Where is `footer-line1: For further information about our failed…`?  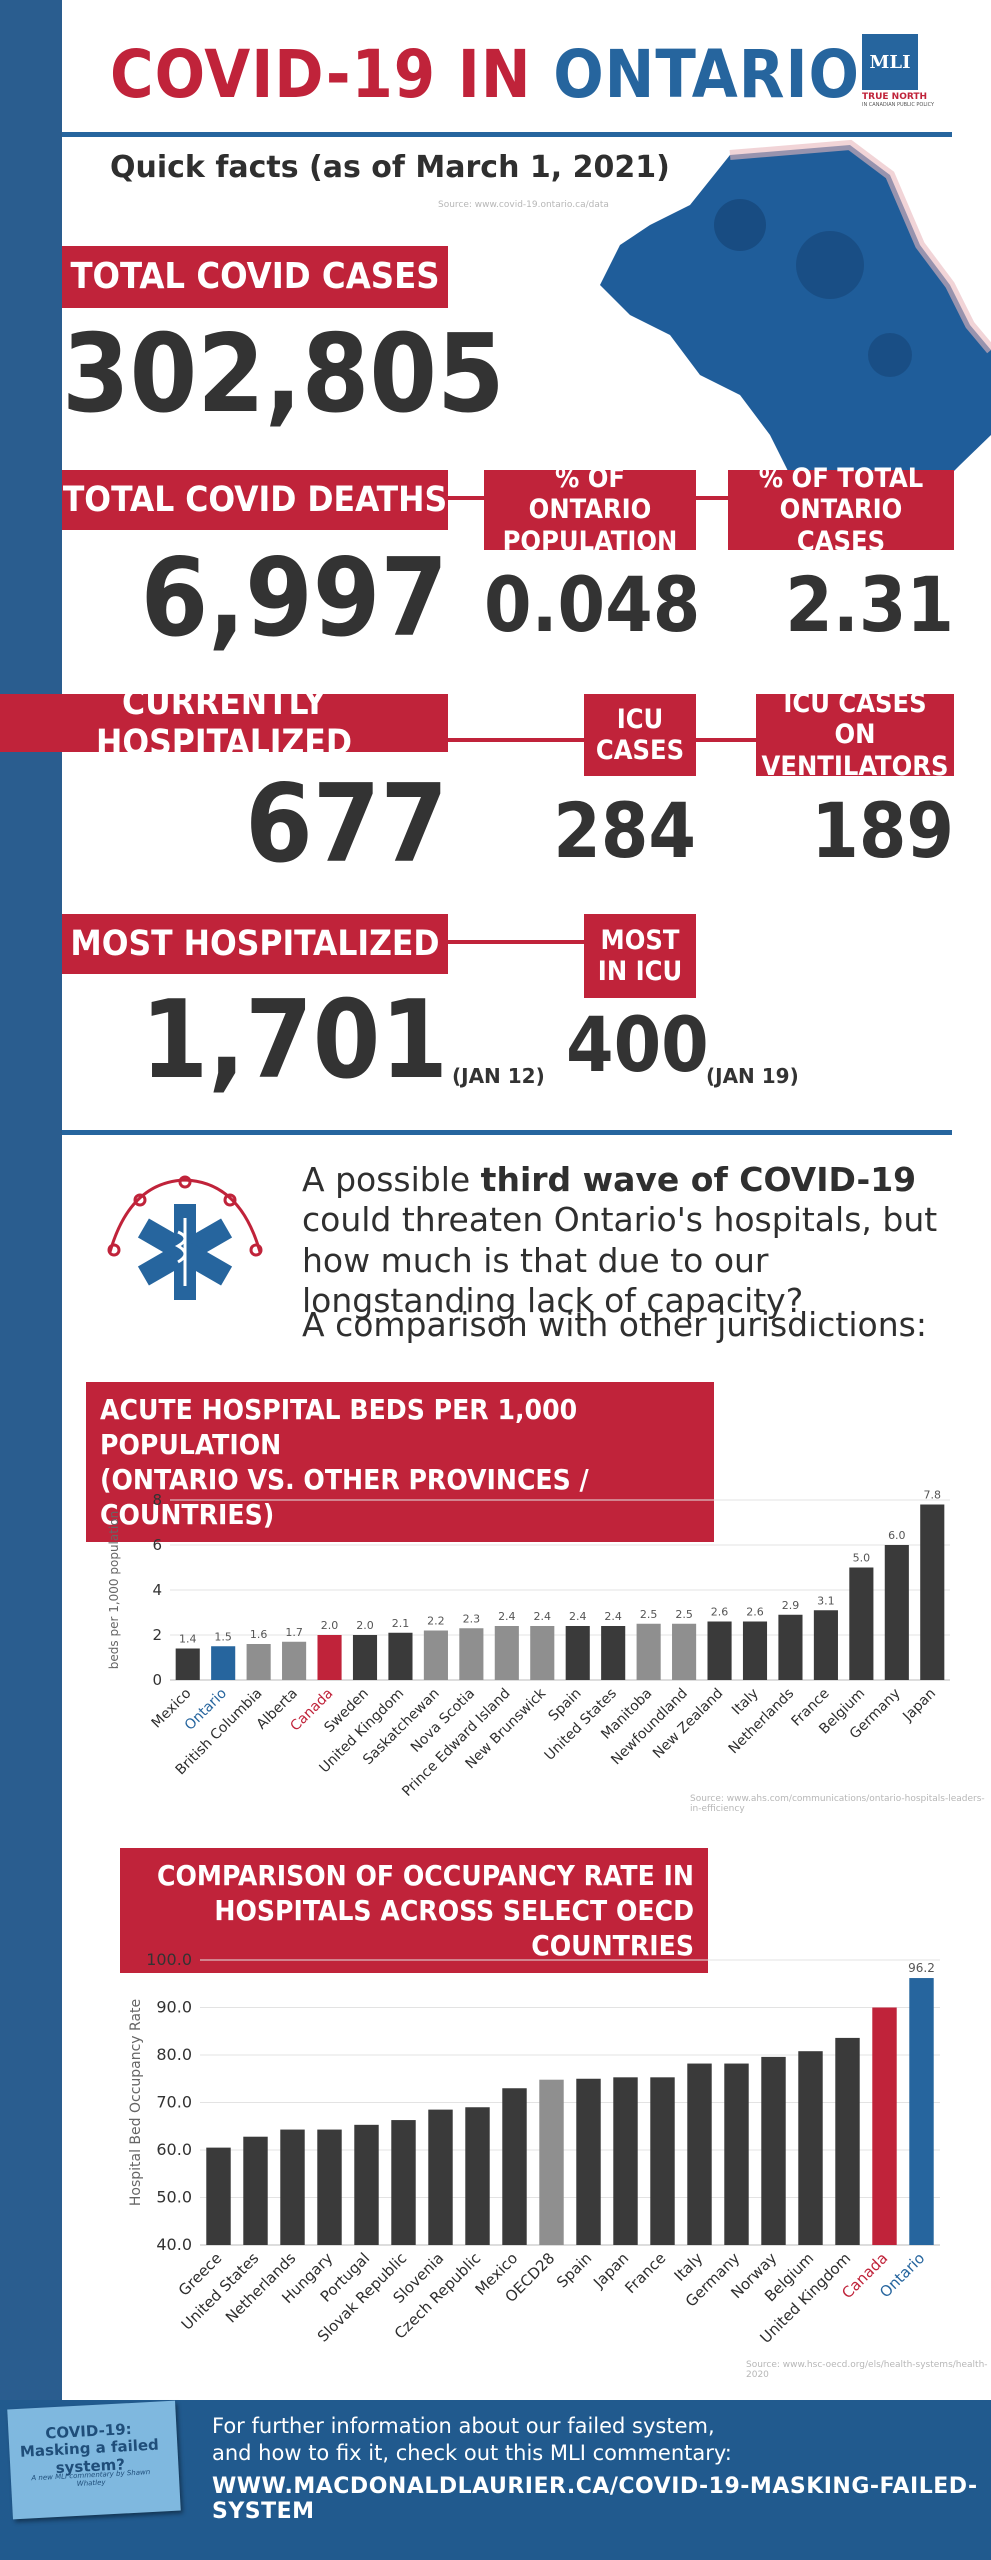 footer-line1: For further information about our failed… is located at coordinates (463, 2426).